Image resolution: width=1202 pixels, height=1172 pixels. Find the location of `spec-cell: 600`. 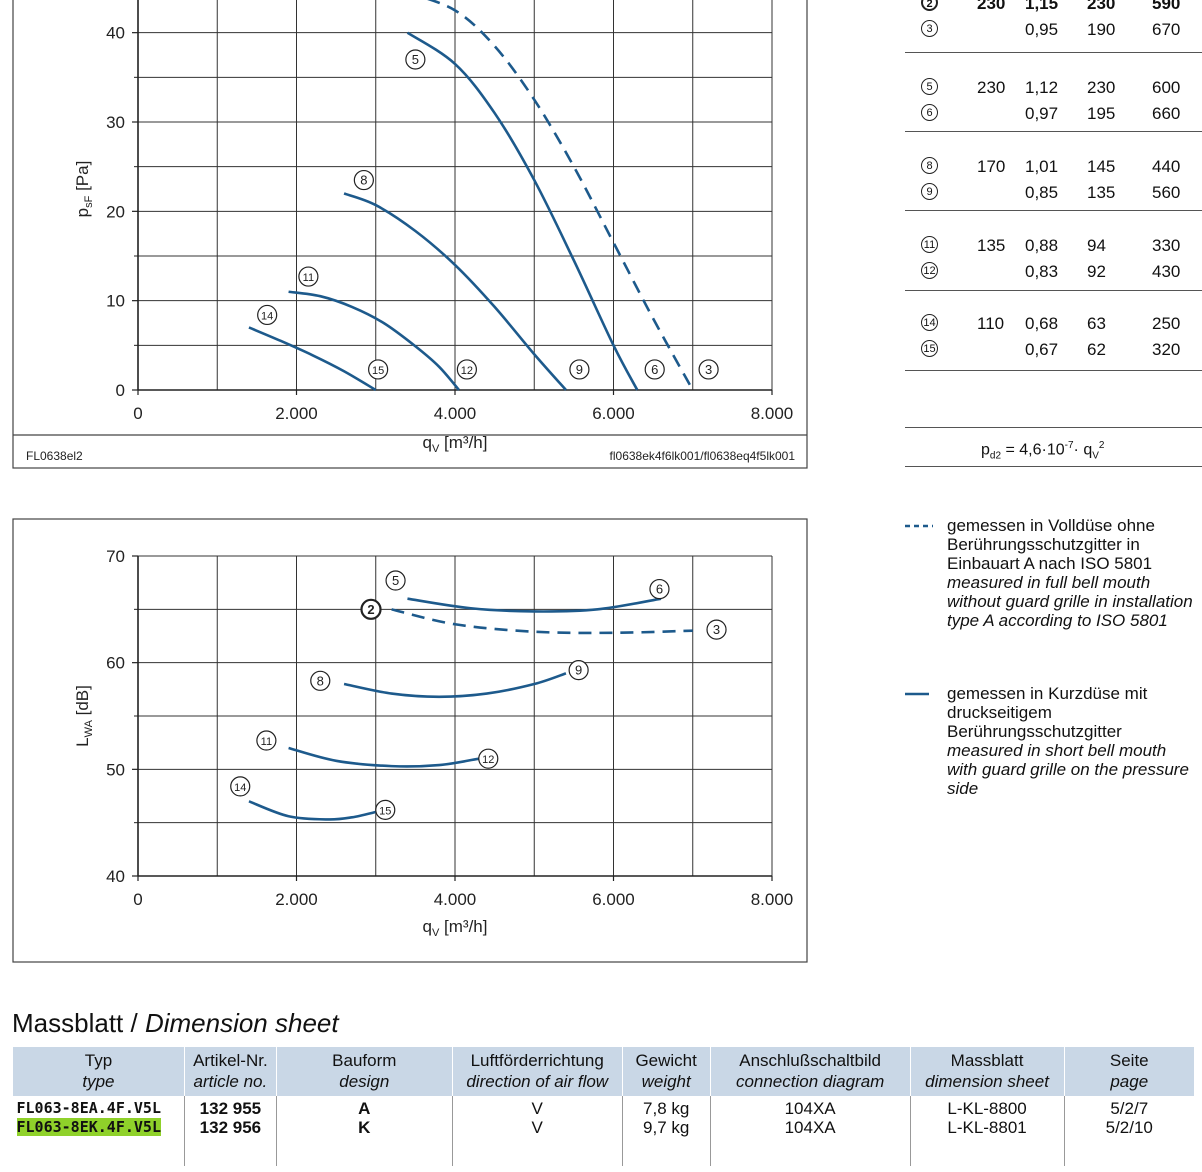

spec-cell: 600 is located at coordinates (1166, 87).